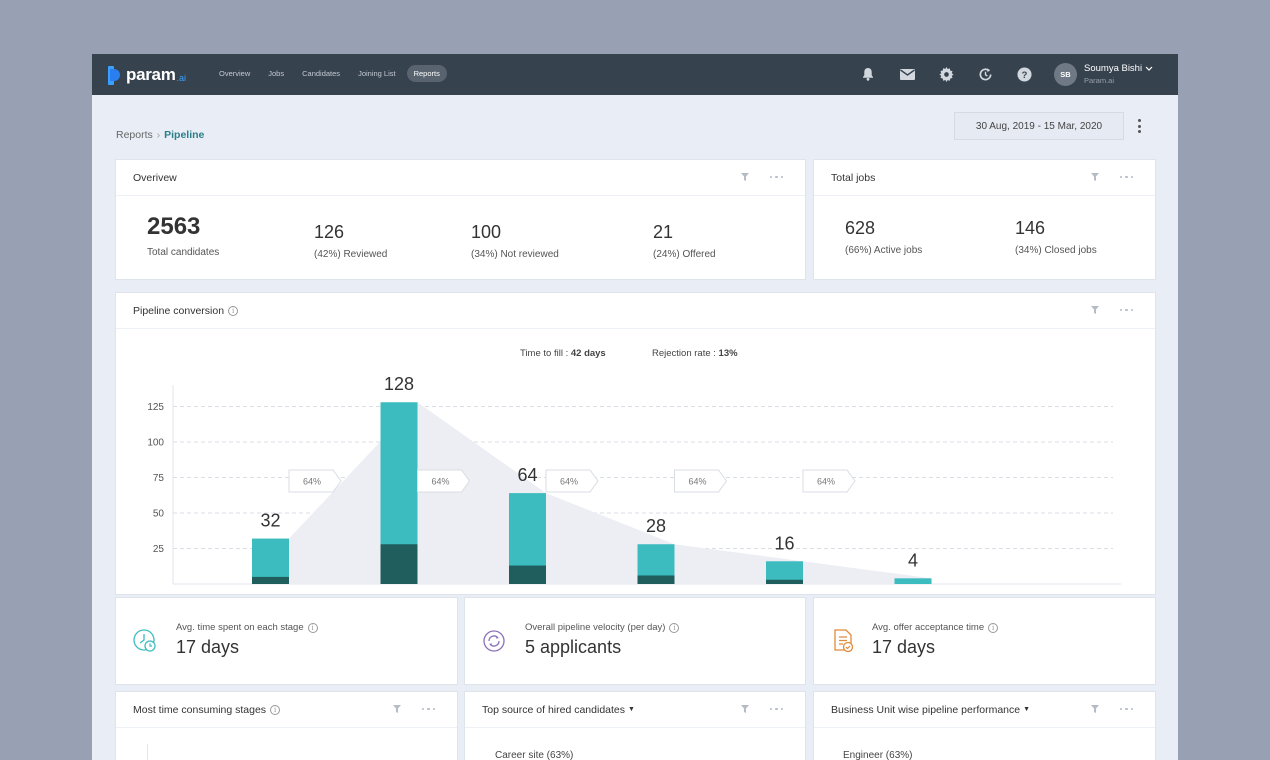 The width and height of the screenshot is (1270, 760). What do you see at coordinates (663, 232) in the screenshot?
I see `stat-value: 21` at bounding box center [663, 232].